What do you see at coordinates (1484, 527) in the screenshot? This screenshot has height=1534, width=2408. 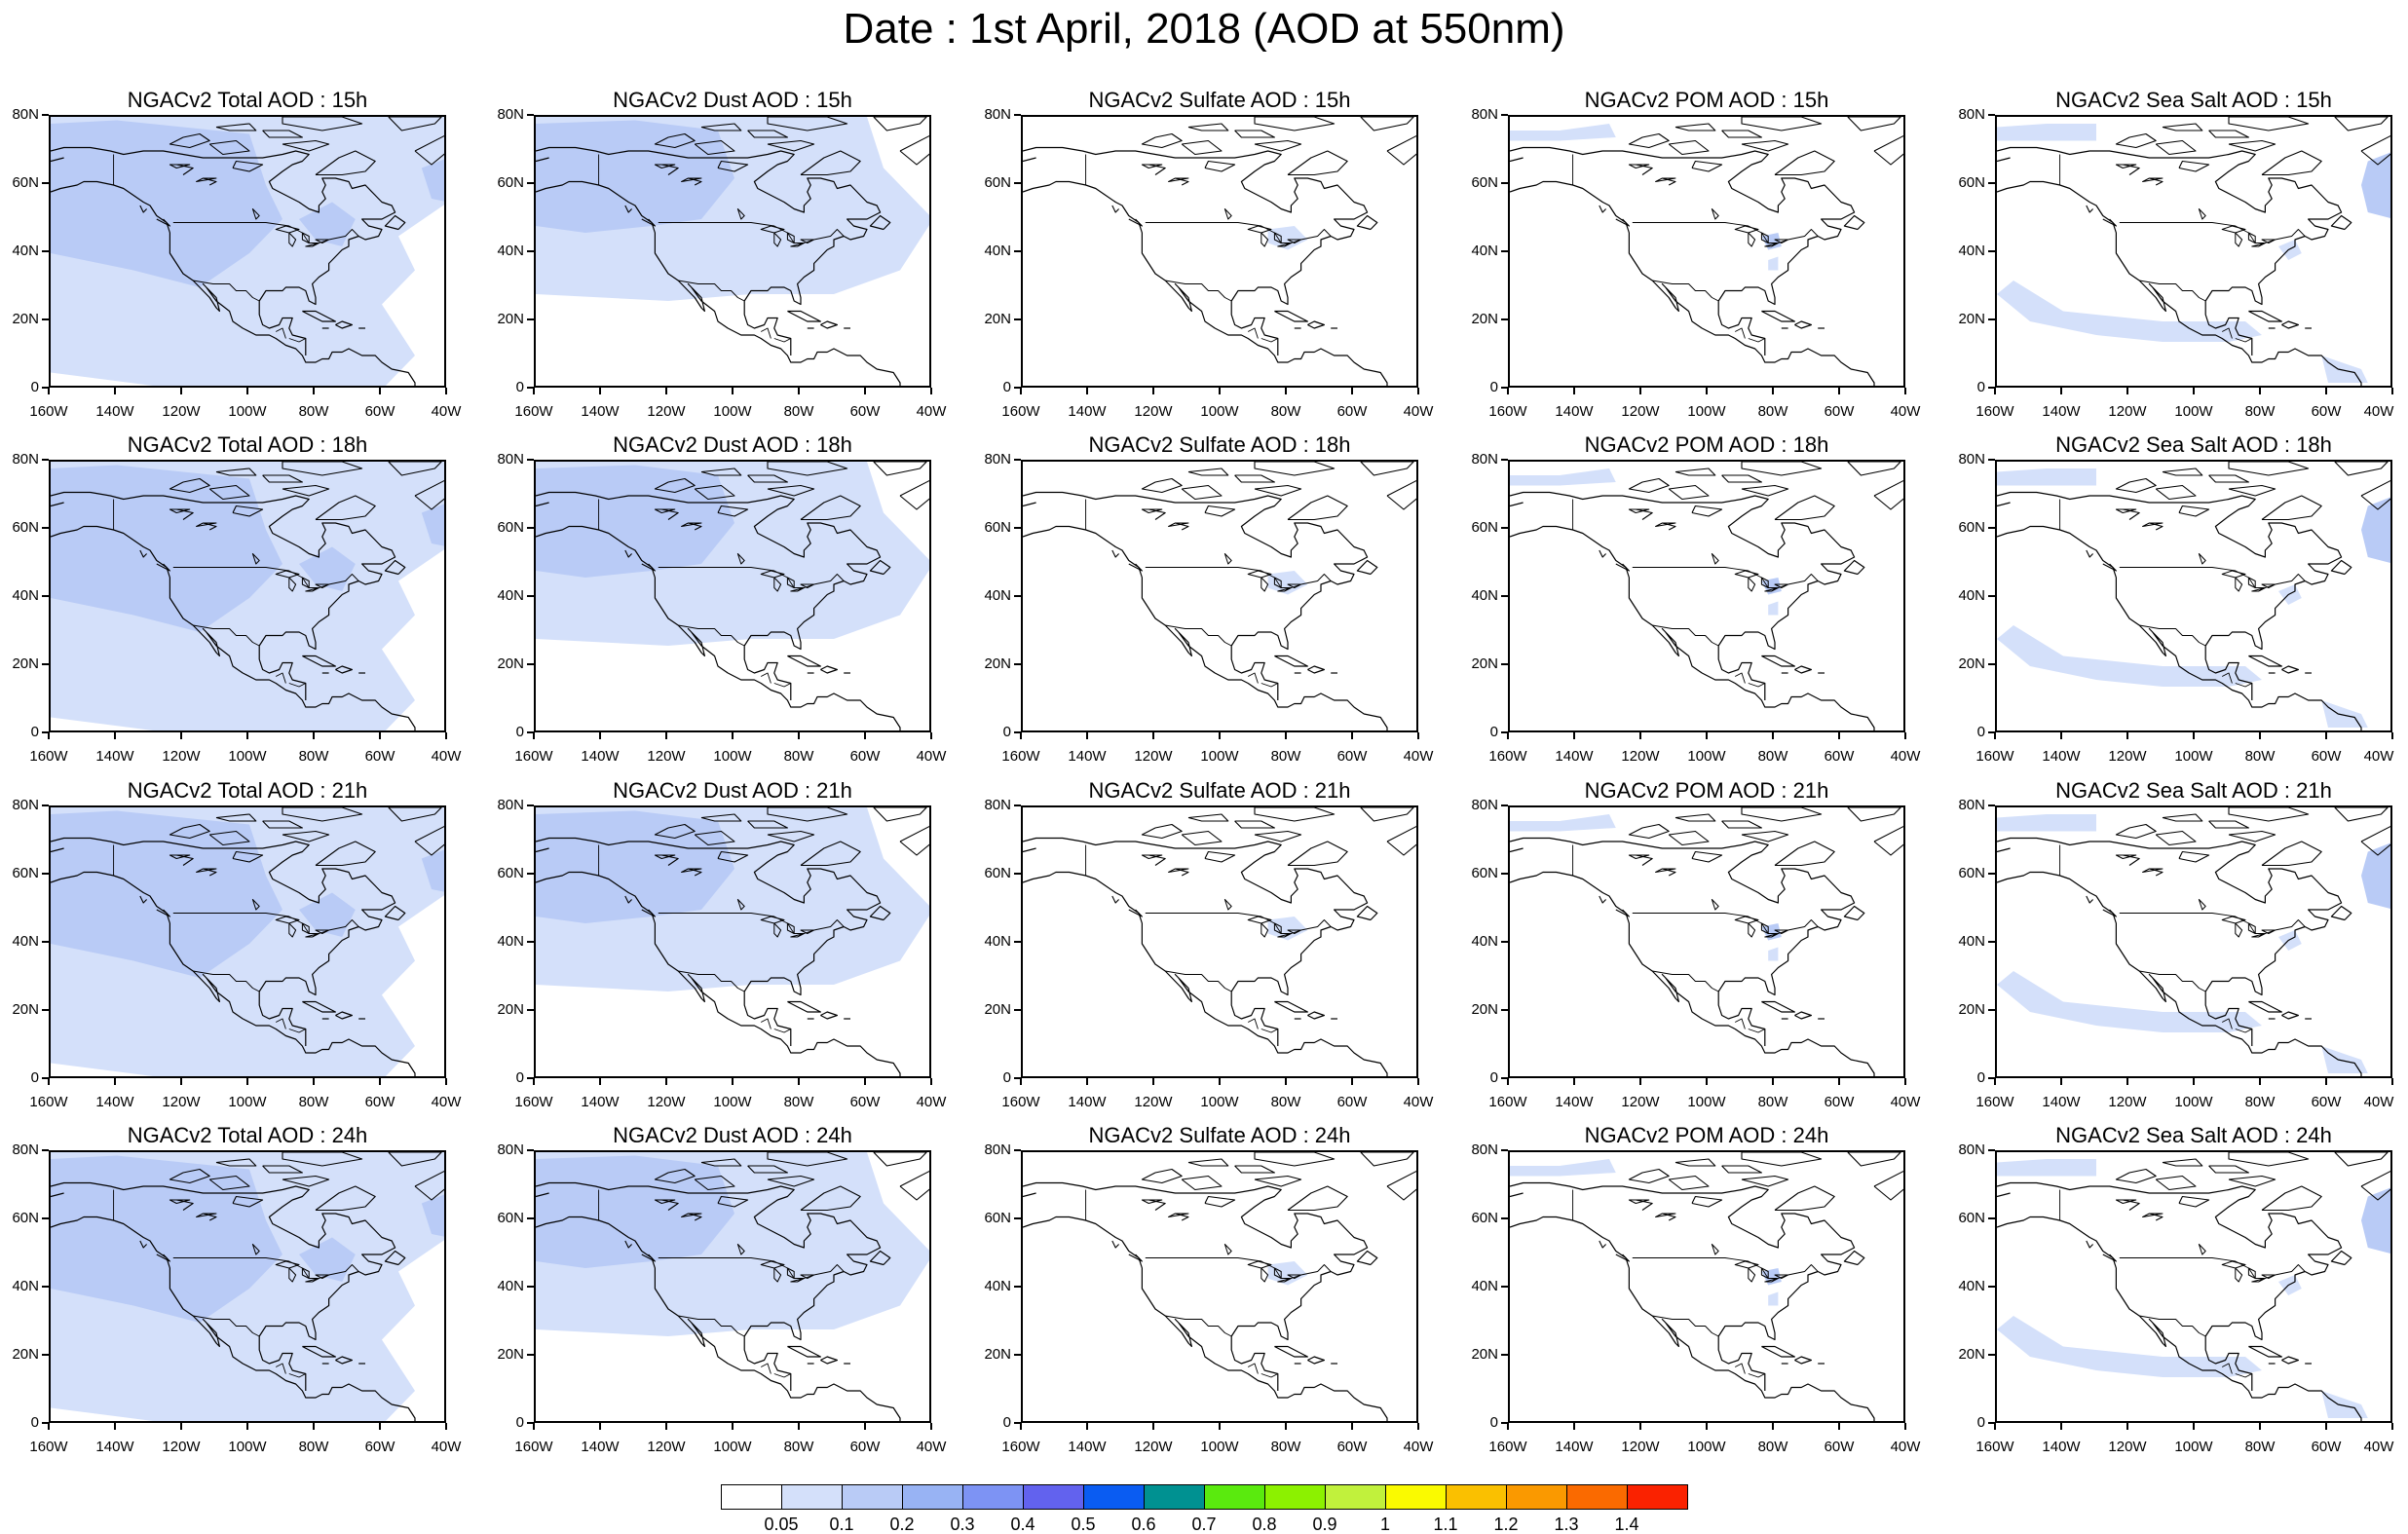 I see `lat-label: 60N` at bounding box center [1484, 527].